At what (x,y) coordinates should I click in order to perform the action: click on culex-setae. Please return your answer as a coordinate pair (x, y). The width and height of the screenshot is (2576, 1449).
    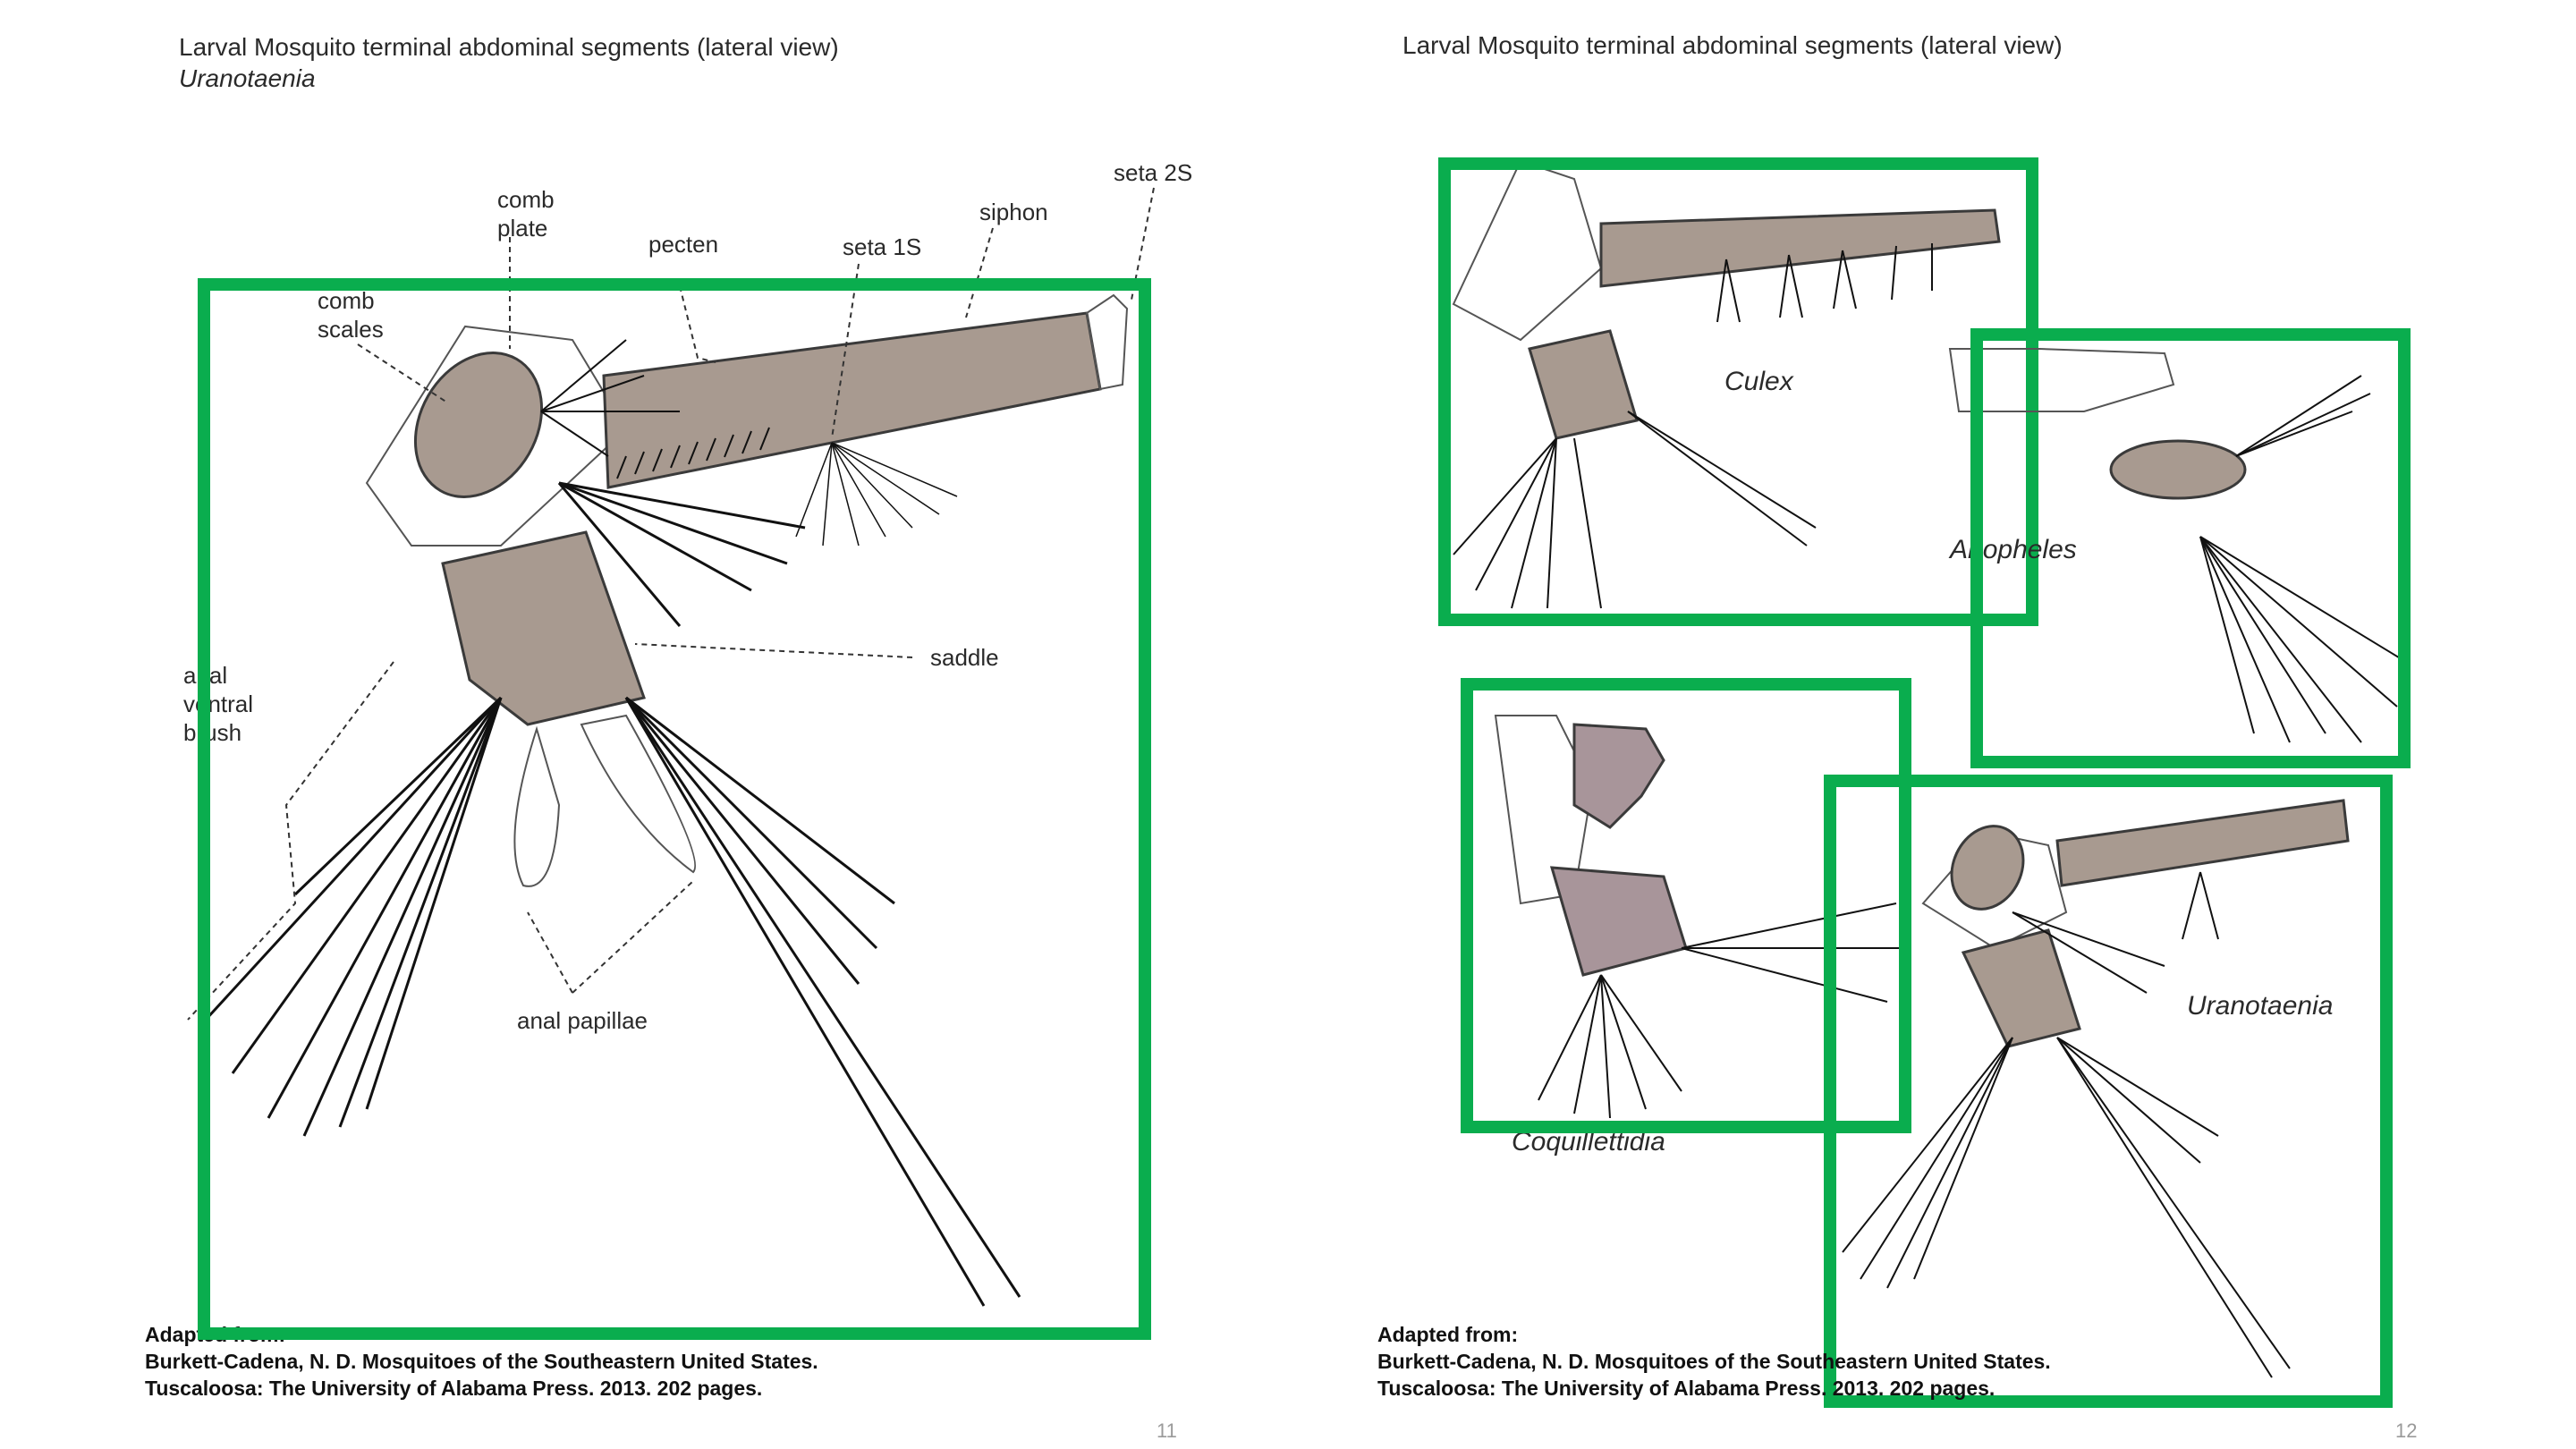
    Looking at the image, I should click on (1693, 426).